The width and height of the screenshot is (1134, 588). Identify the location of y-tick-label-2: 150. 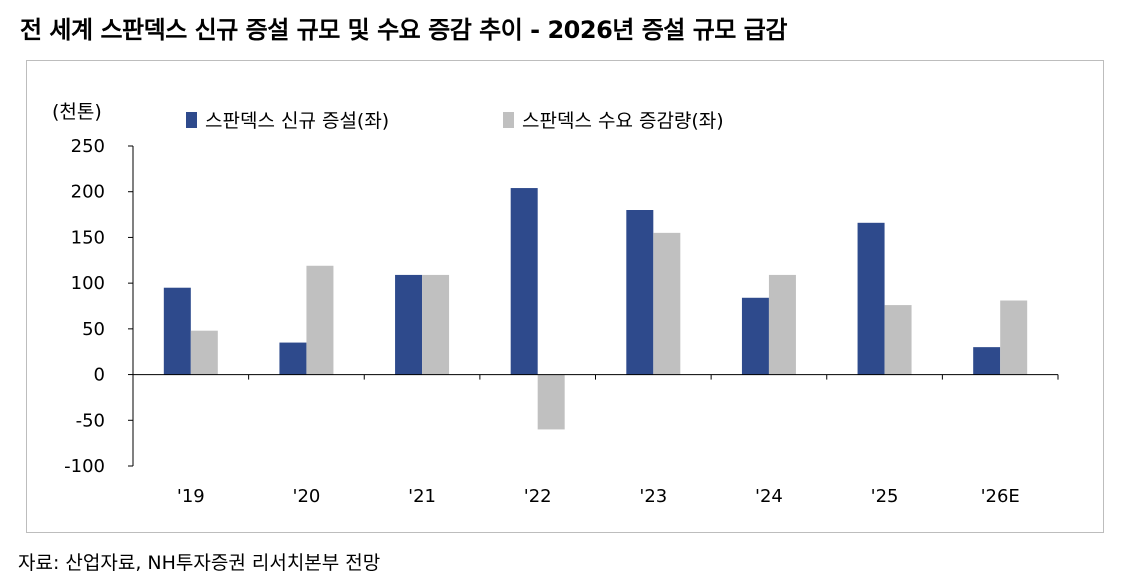
(88, 237).